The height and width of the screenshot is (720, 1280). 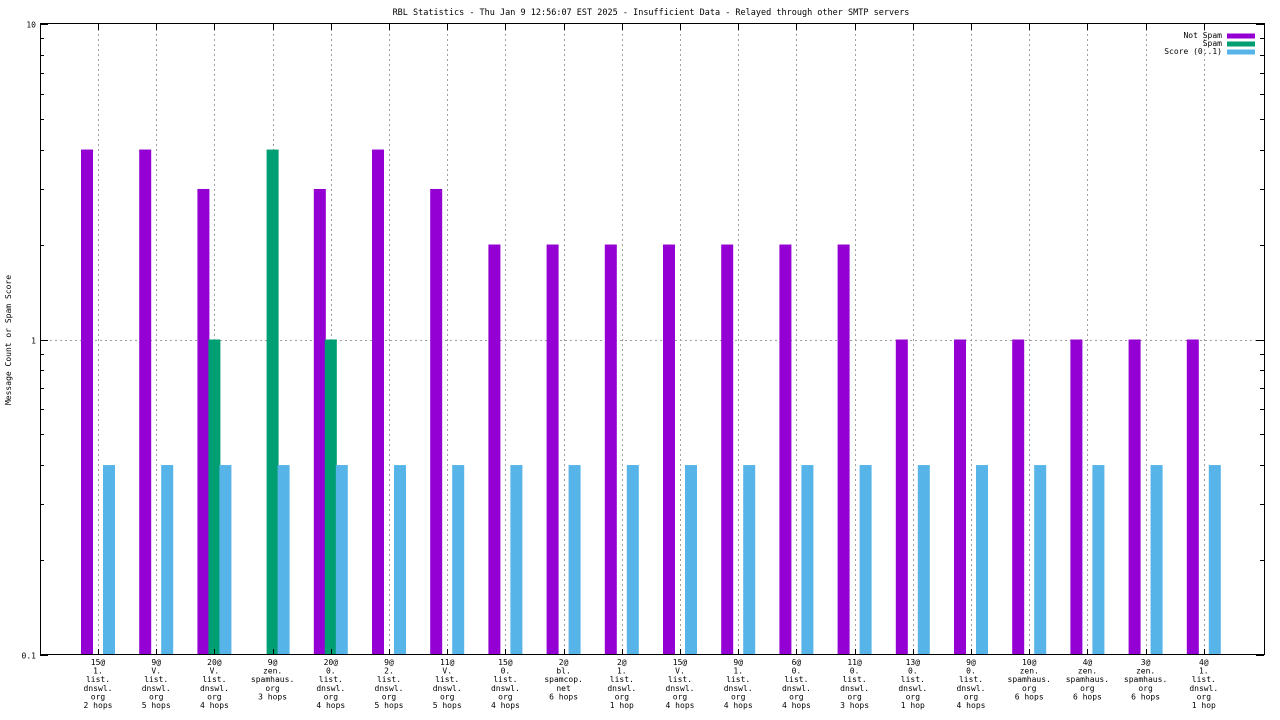 What do you see at coordinates (680, 684) in the screenshot?
I see `x-tick-label: 15@ V. list. dnswl. org 4 hops` at bounding box center [680, 684].